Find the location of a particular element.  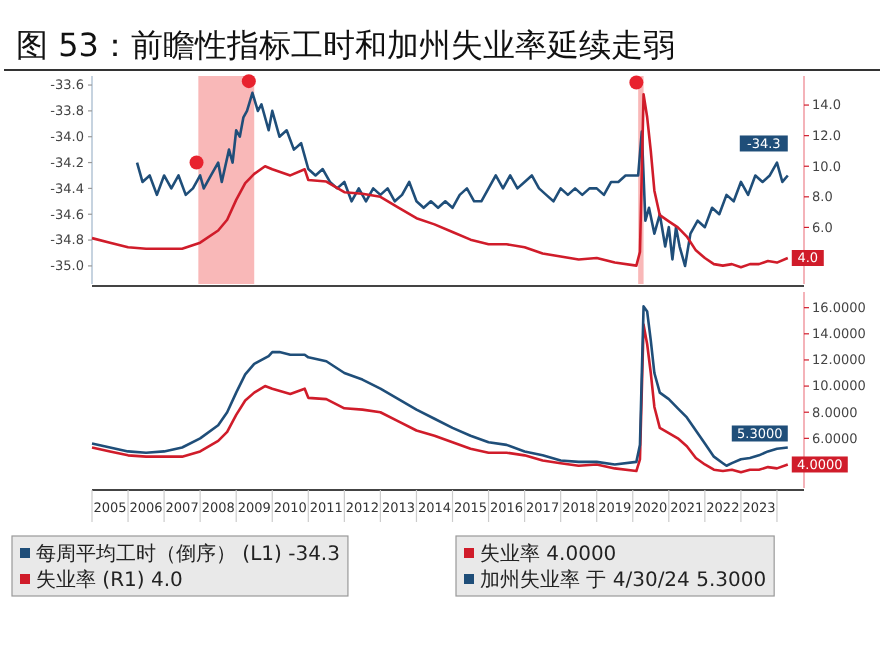

legend-label: 失业率 4.0000 is located at coordinates (548, 554).